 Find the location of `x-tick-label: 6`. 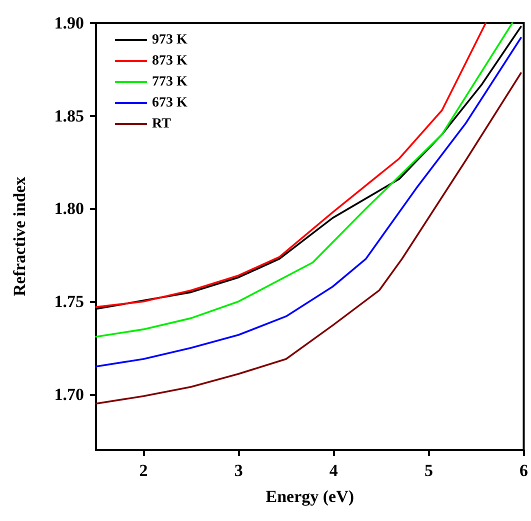

x-tick-label: 6 is located at coordinates (524, 470).